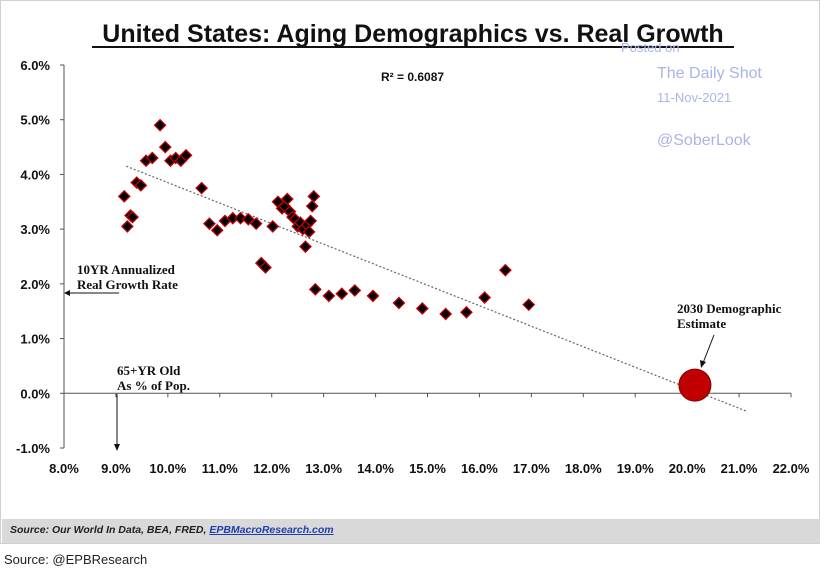 This screenshot has width=836, height=571. Describe the element at coordinates (33, 448) in the screenshot. I see `y-tick-label: -1.0%` at that location.